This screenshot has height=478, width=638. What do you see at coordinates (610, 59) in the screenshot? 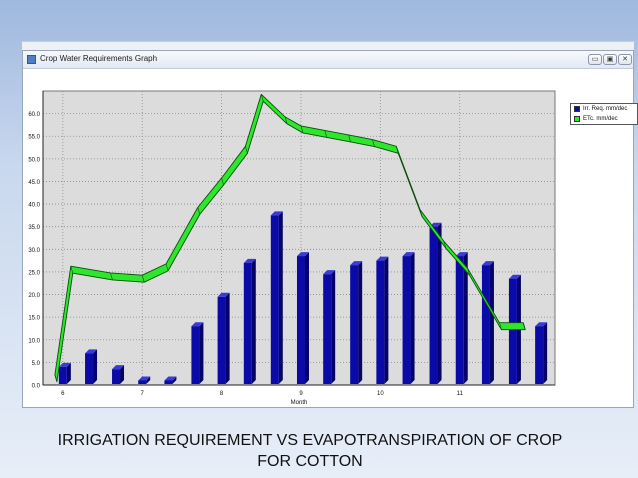
I see `maximize-icon: ▣` at bounding box center [610, 59].